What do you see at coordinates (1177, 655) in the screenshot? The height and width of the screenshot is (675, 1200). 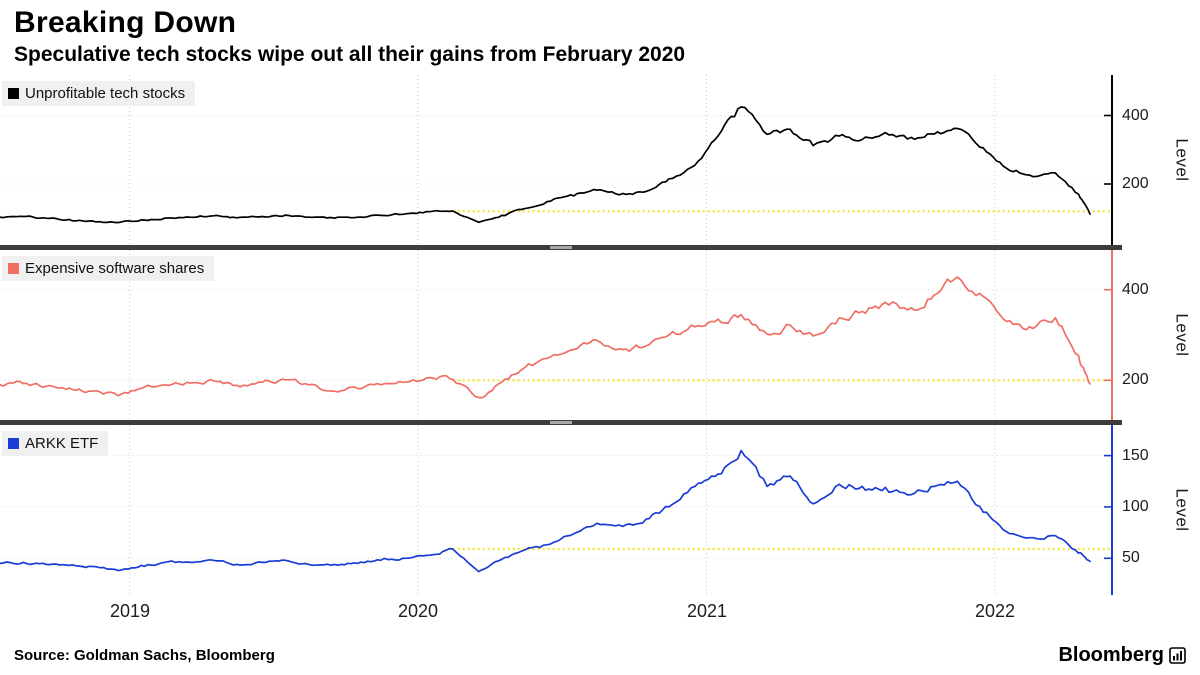 I see `bloomberg-logo-icon` at bounding box center [1177, 655].